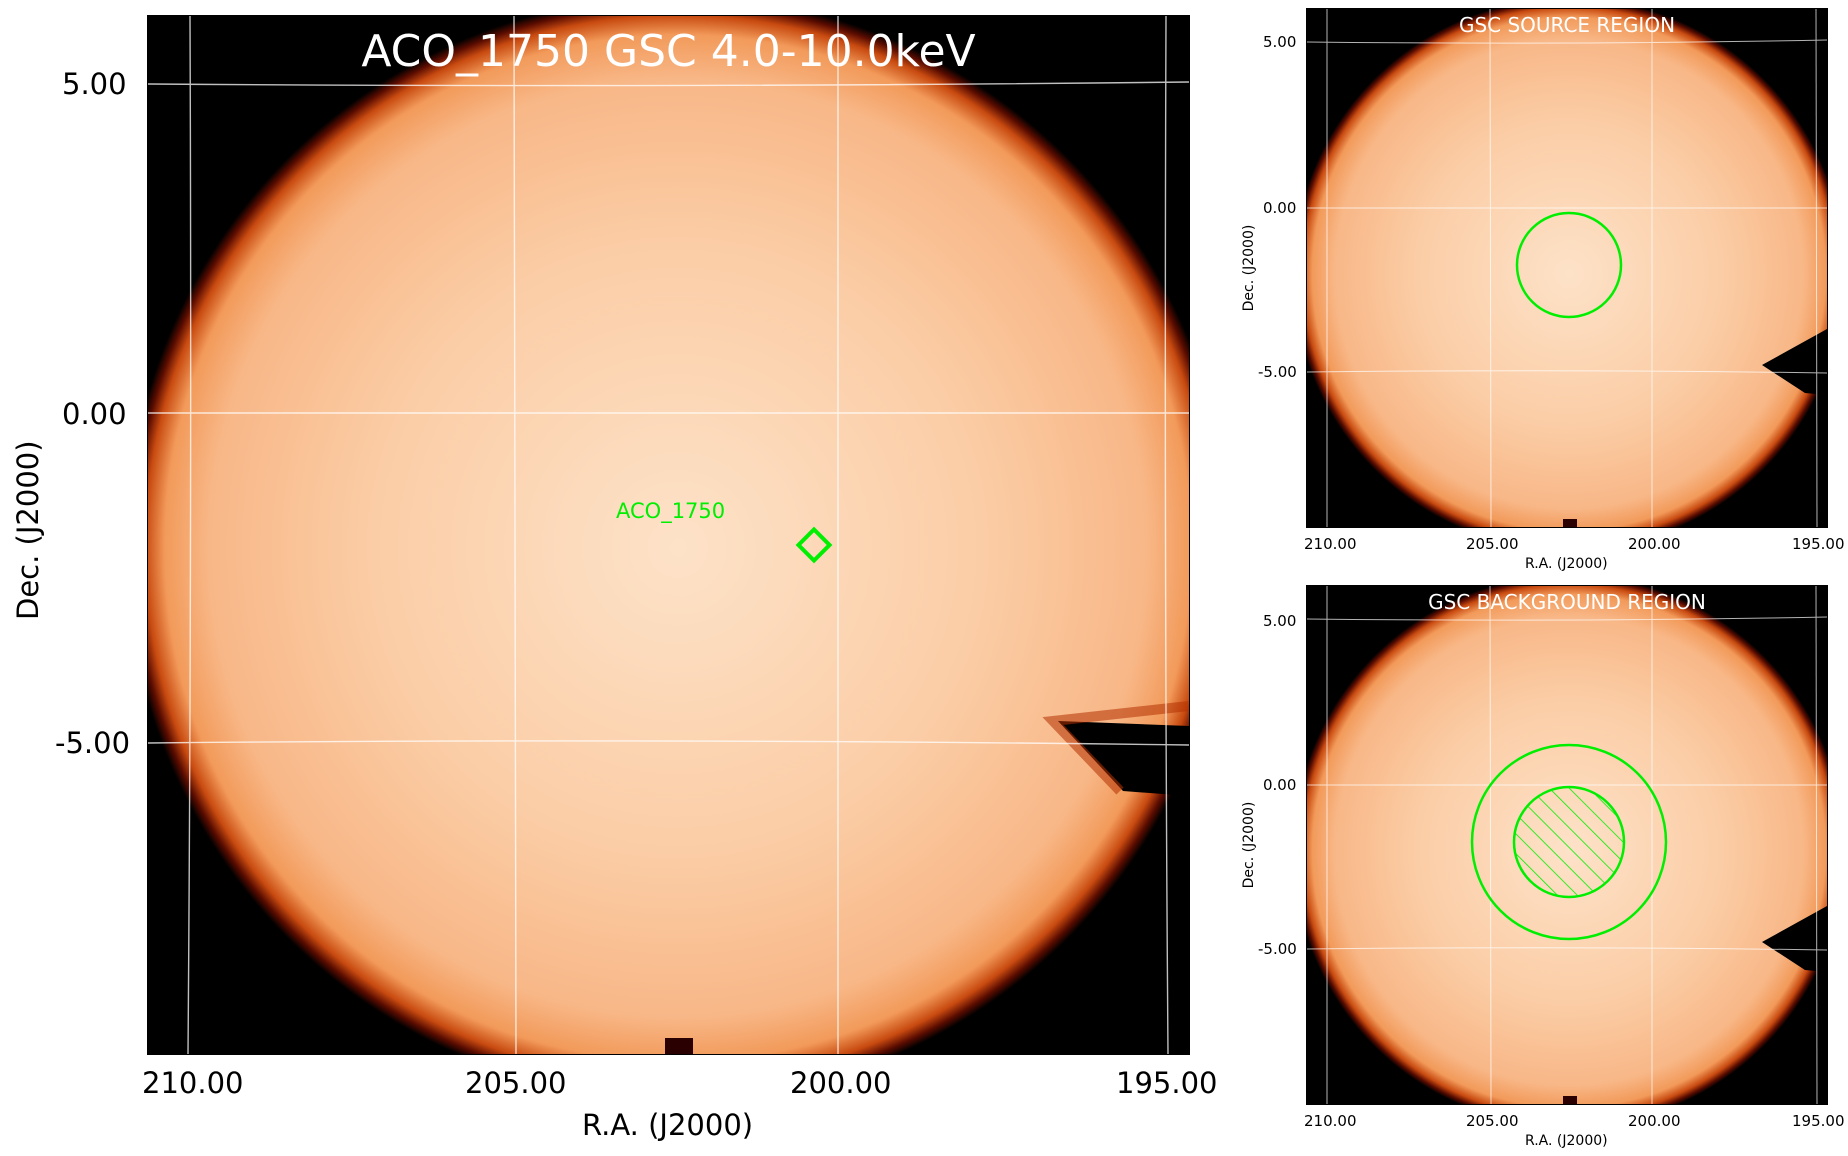  Describe the element at coordinates (93, 743) in the screenshot. I see `main-y-tick-minus5: -5.00` at that location.